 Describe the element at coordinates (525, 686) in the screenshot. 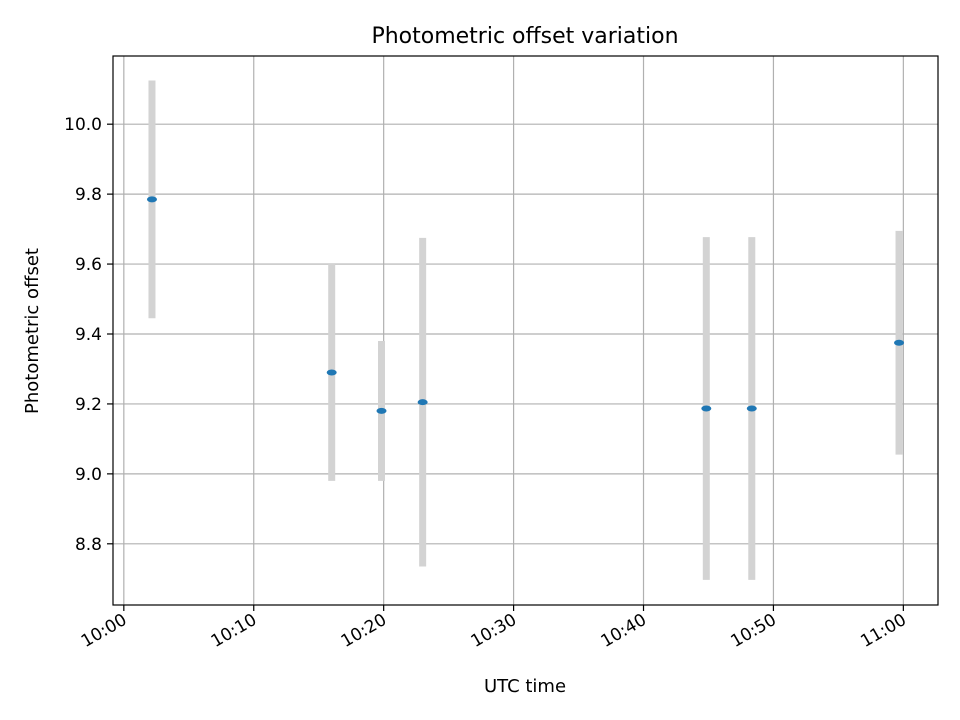

I see `x-axis-label: UTC time` at that location.